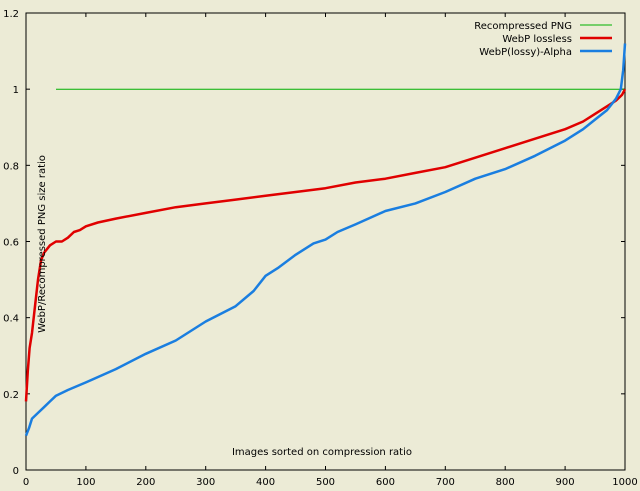 This screenshot has width=640, height=491. I want to click on x-tick-label: 400, so click(265, 482).